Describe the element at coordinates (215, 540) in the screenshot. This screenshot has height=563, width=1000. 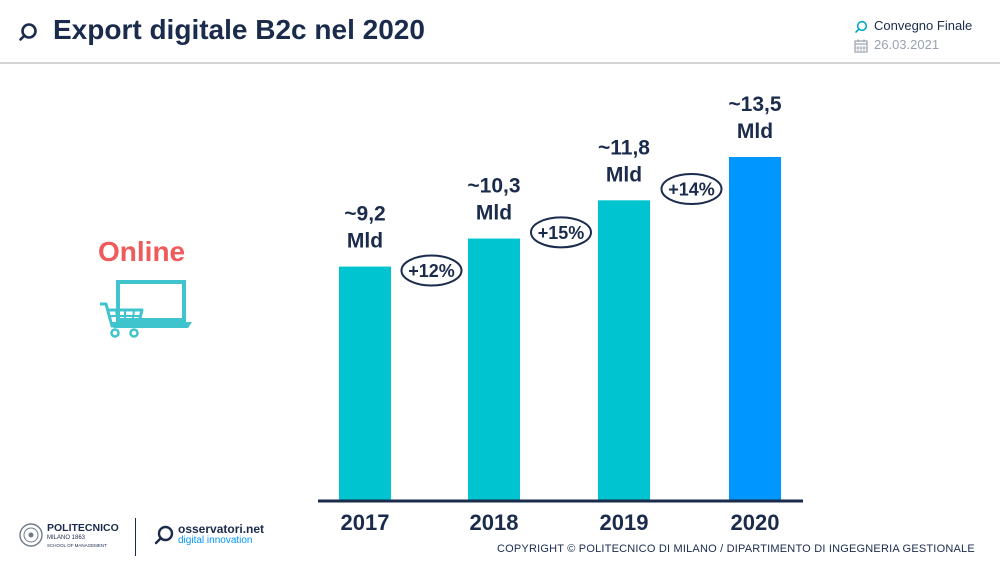
I see `osservatori-sub: digital innovation` at that location.